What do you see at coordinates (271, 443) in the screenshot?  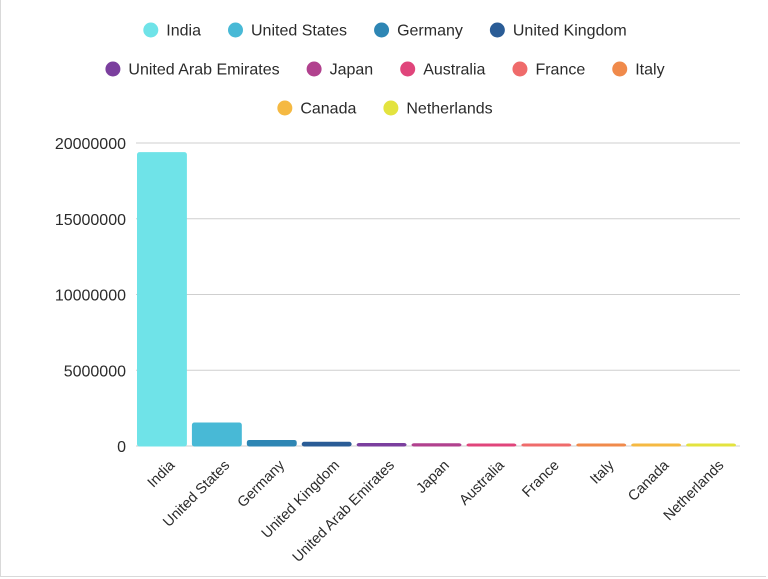 I see `bar-germany` at bounding box center [271, 443].